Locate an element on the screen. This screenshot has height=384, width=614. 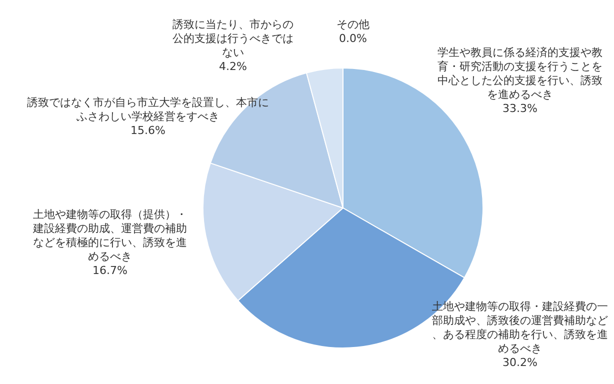
slice-label: 誘致に当たり、市からの公的支援は行うべきではない is located at coordinates (233, 38).